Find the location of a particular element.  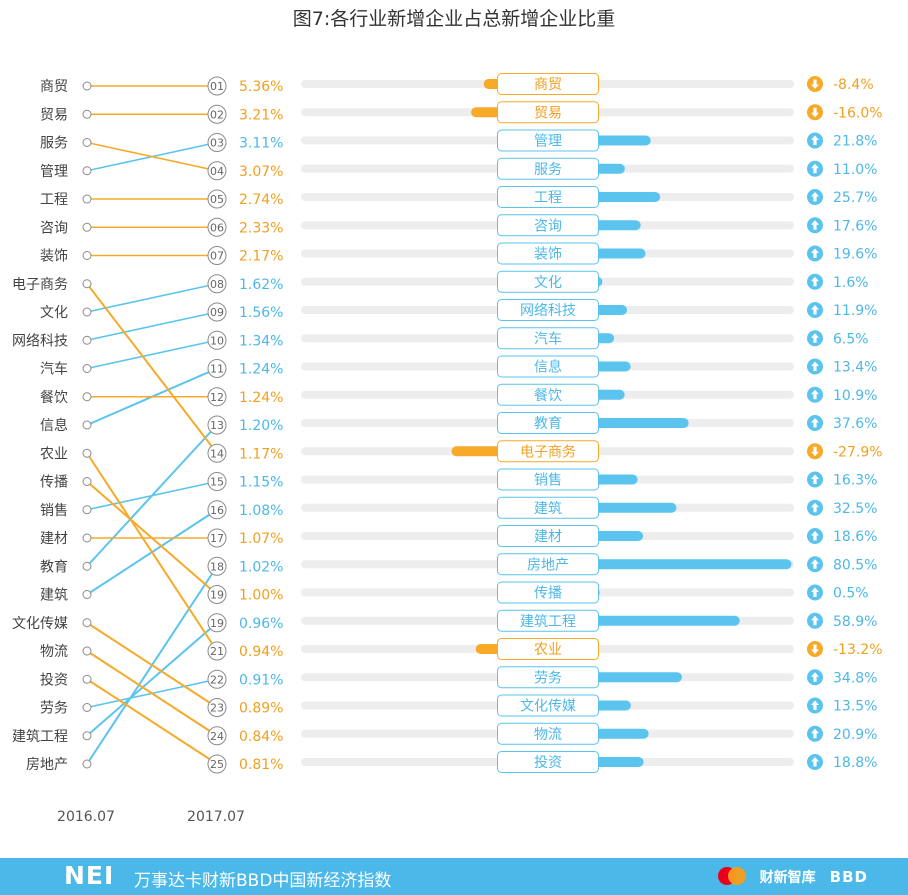

rank-2017-number: 09 is located at coordinates (217, 312).